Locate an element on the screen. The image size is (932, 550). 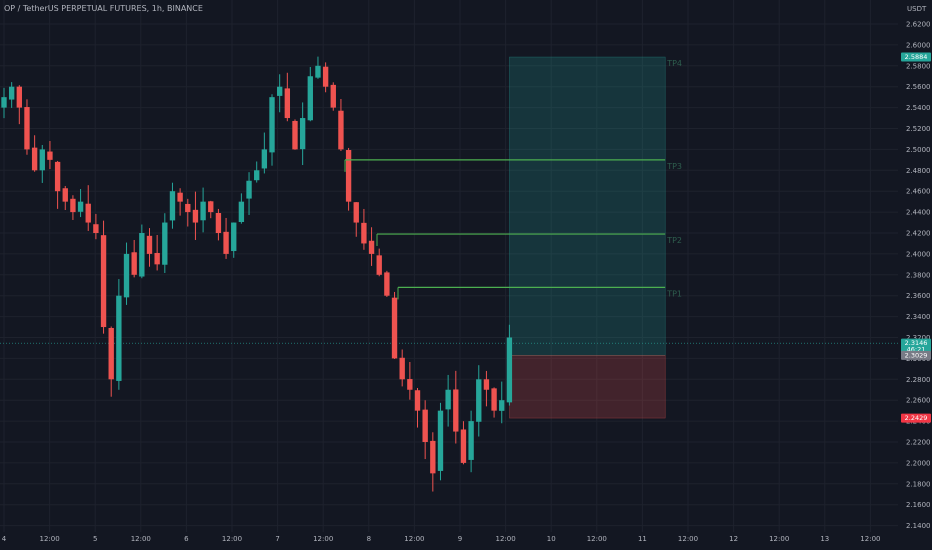
x-tick-label: 8 is located at coordinates (369, 539).